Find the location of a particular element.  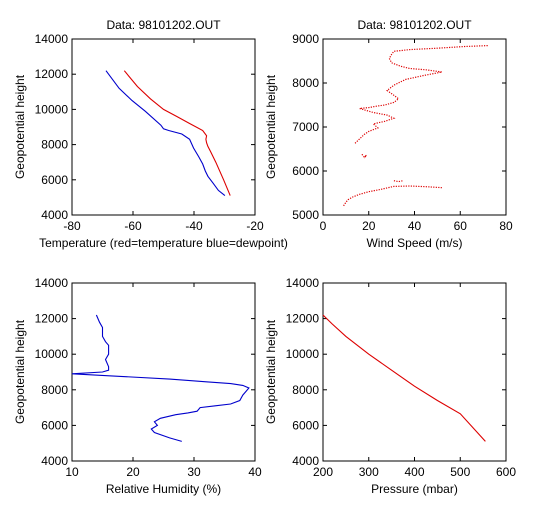

x-tick-label: 30 is located at coordinates (194, 472).